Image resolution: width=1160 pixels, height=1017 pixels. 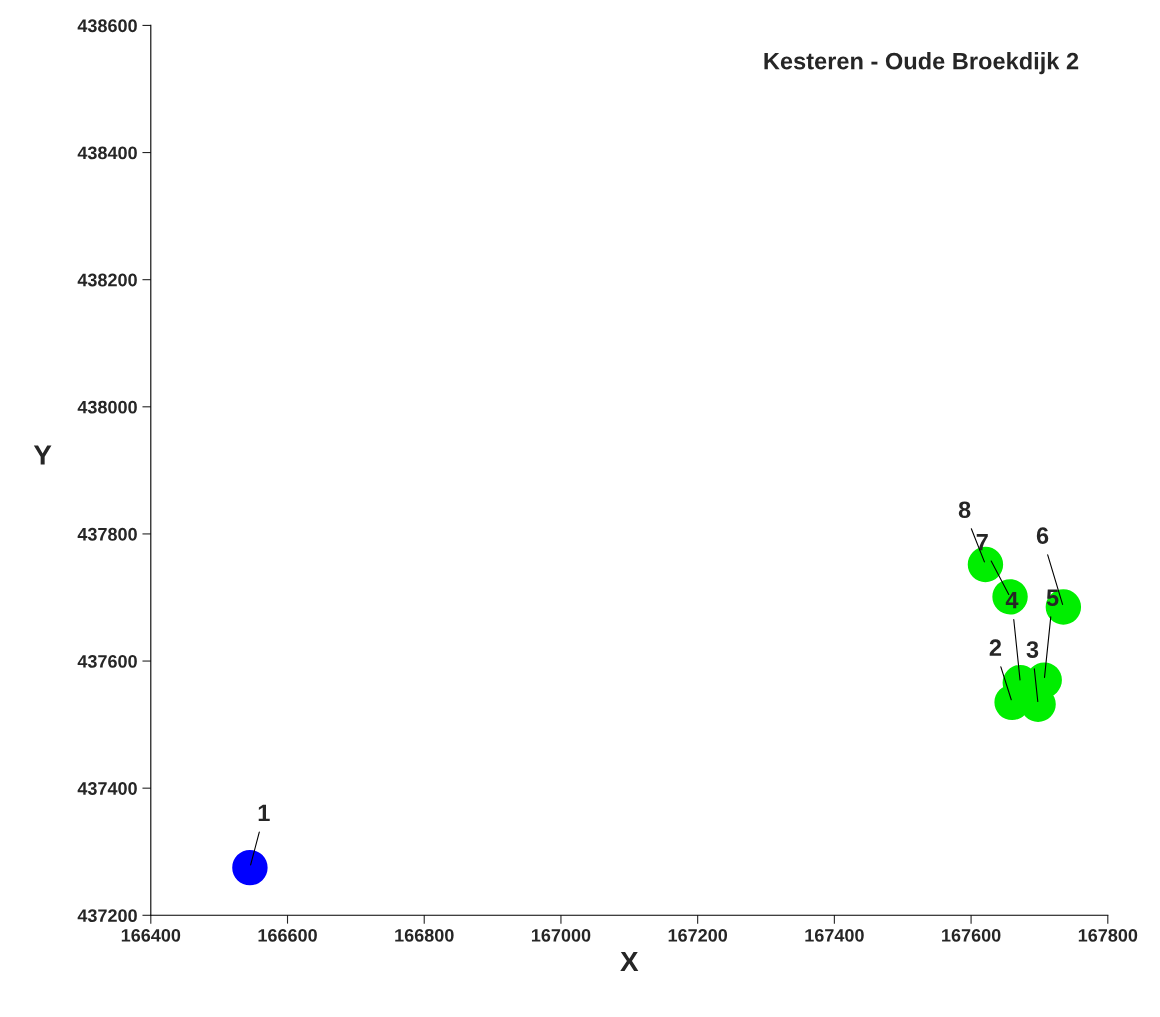 I want to click on y-tick-label: 438400, so click(x=107, y=153).